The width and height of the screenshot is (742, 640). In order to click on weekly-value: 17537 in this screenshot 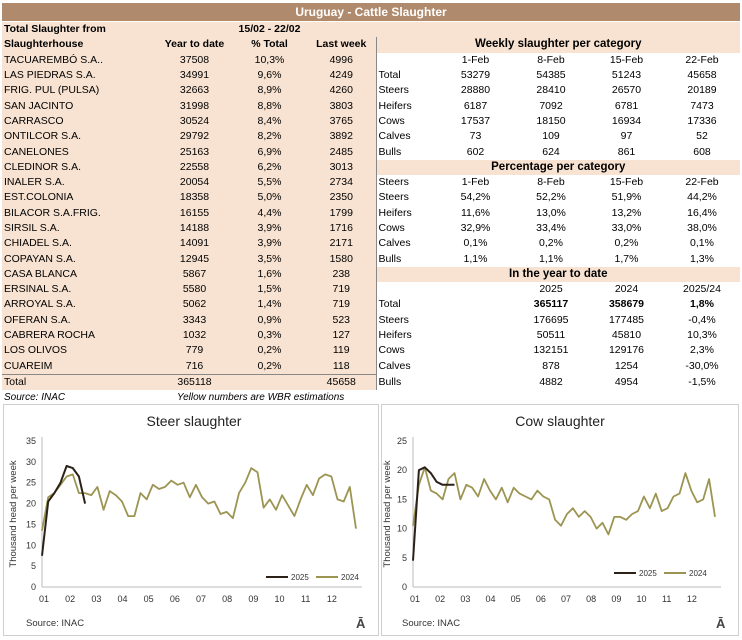, I will do `click(475, 121)`.